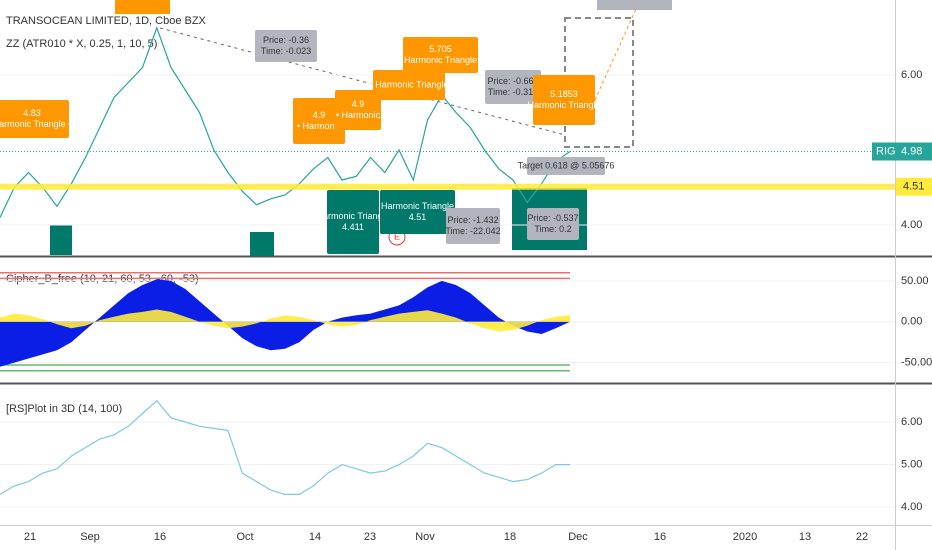 This screenshot has height=550, width=932. I want to click on annotation-text: Price: -0.537, so click(552, 218).